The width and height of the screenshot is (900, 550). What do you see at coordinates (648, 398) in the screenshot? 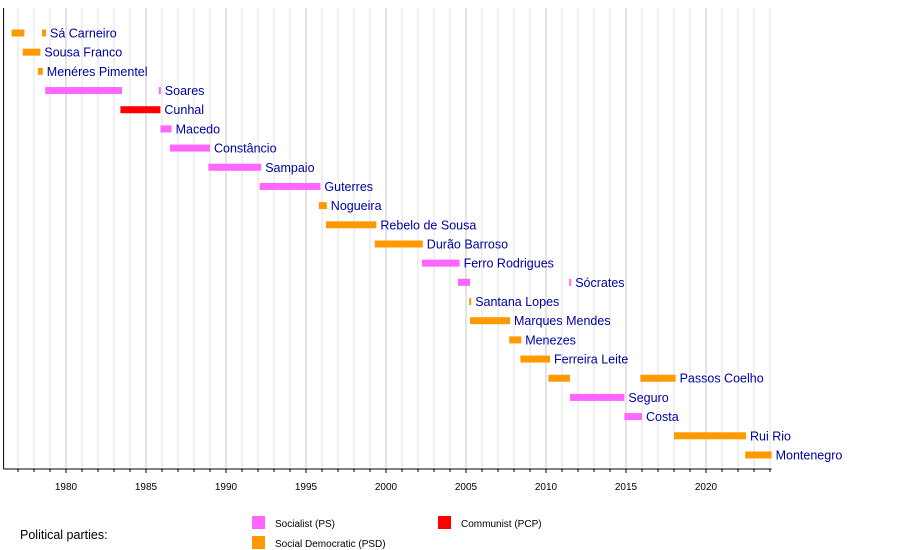
I see `row-label: Seguro` at bounding box center [648, 398].